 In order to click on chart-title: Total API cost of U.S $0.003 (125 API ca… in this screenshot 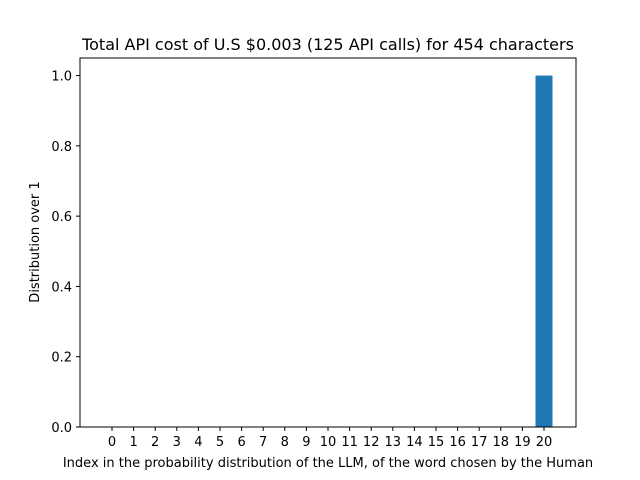, I will do `click(327, 44)`.